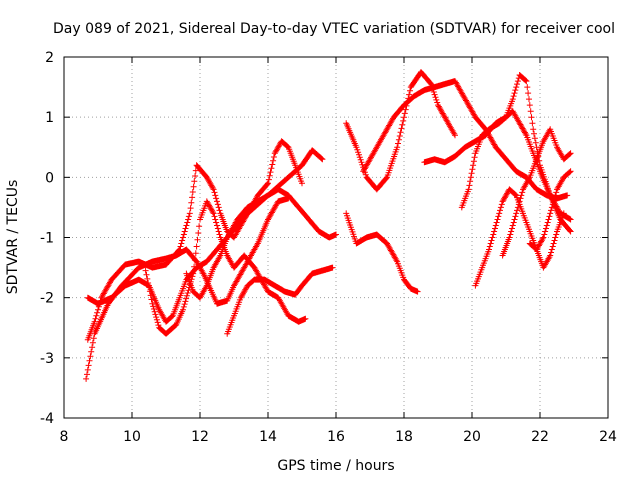  Describe the element at coordinates (472, 437) in the screenshot. I see `x-tick-label: 20` at that location.